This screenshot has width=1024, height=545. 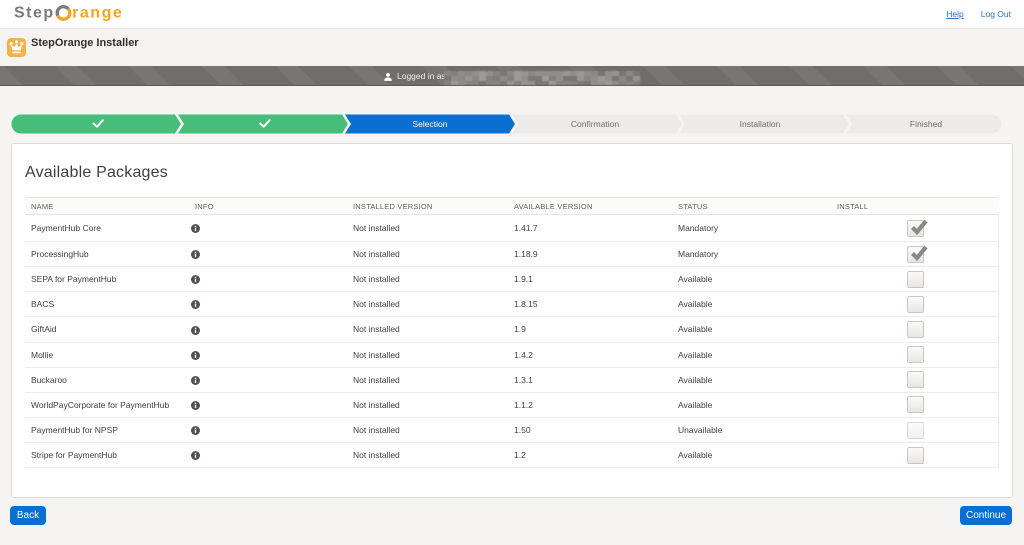 I want to click on svg-text: Confirmation, so click(x=595, y=124).